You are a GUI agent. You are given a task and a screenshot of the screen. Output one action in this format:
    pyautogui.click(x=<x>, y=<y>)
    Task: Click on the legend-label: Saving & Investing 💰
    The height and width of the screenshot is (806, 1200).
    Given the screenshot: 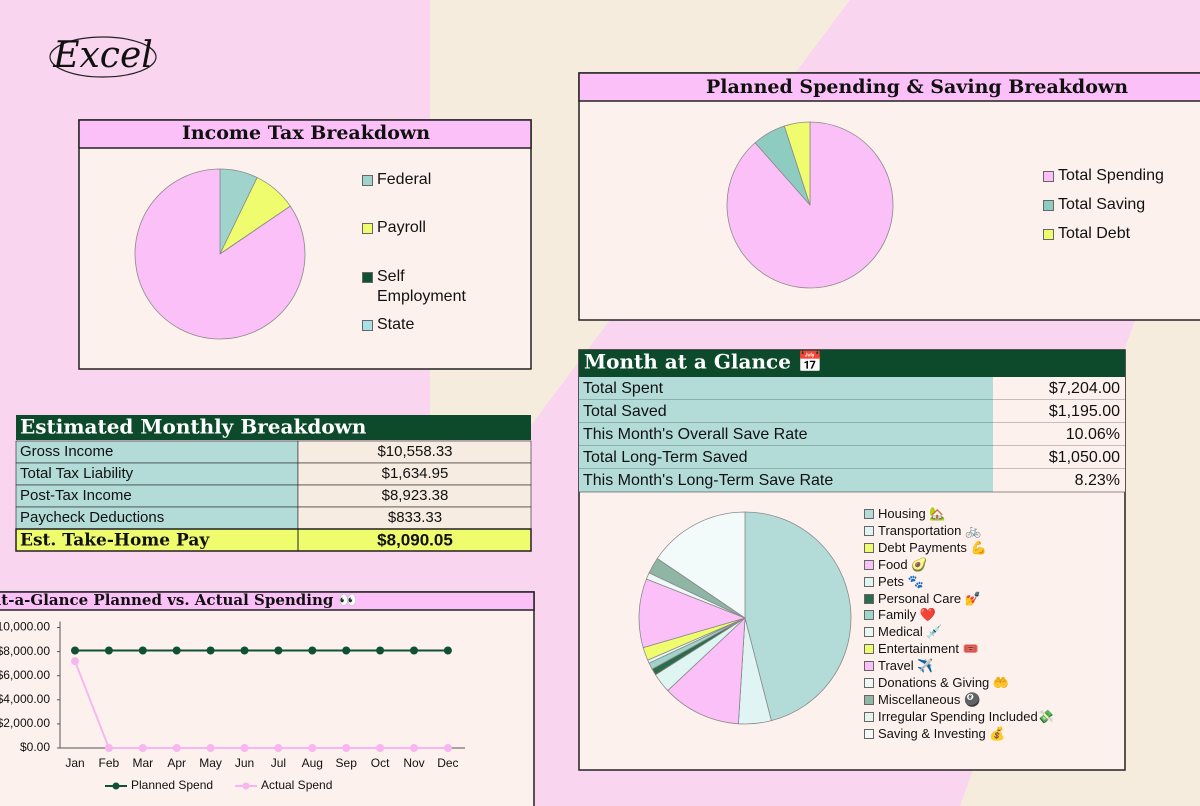 What is the action you would take?
    pyautogui.click(x=942, y=733)
    